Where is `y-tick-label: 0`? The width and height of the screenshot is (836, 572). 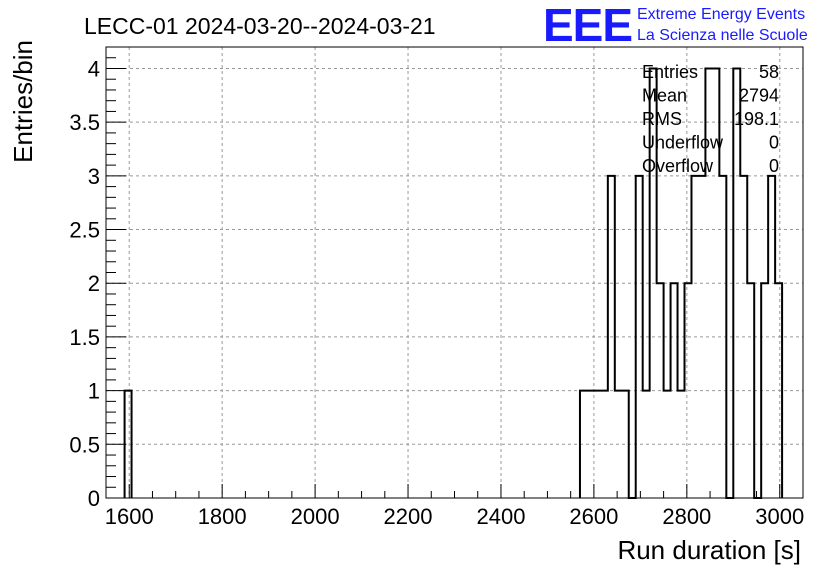
y-tick-label: 0 is located at coordinates (94, 498).